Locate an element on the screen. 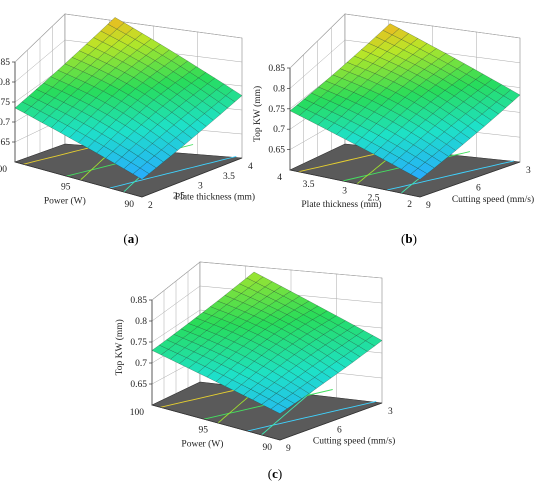 The height and width of the screenshot is (487, 550). right-axis: 2 2.5 3 3.5 4 Plate thickness (mm) is located at coordinates (198, 184).